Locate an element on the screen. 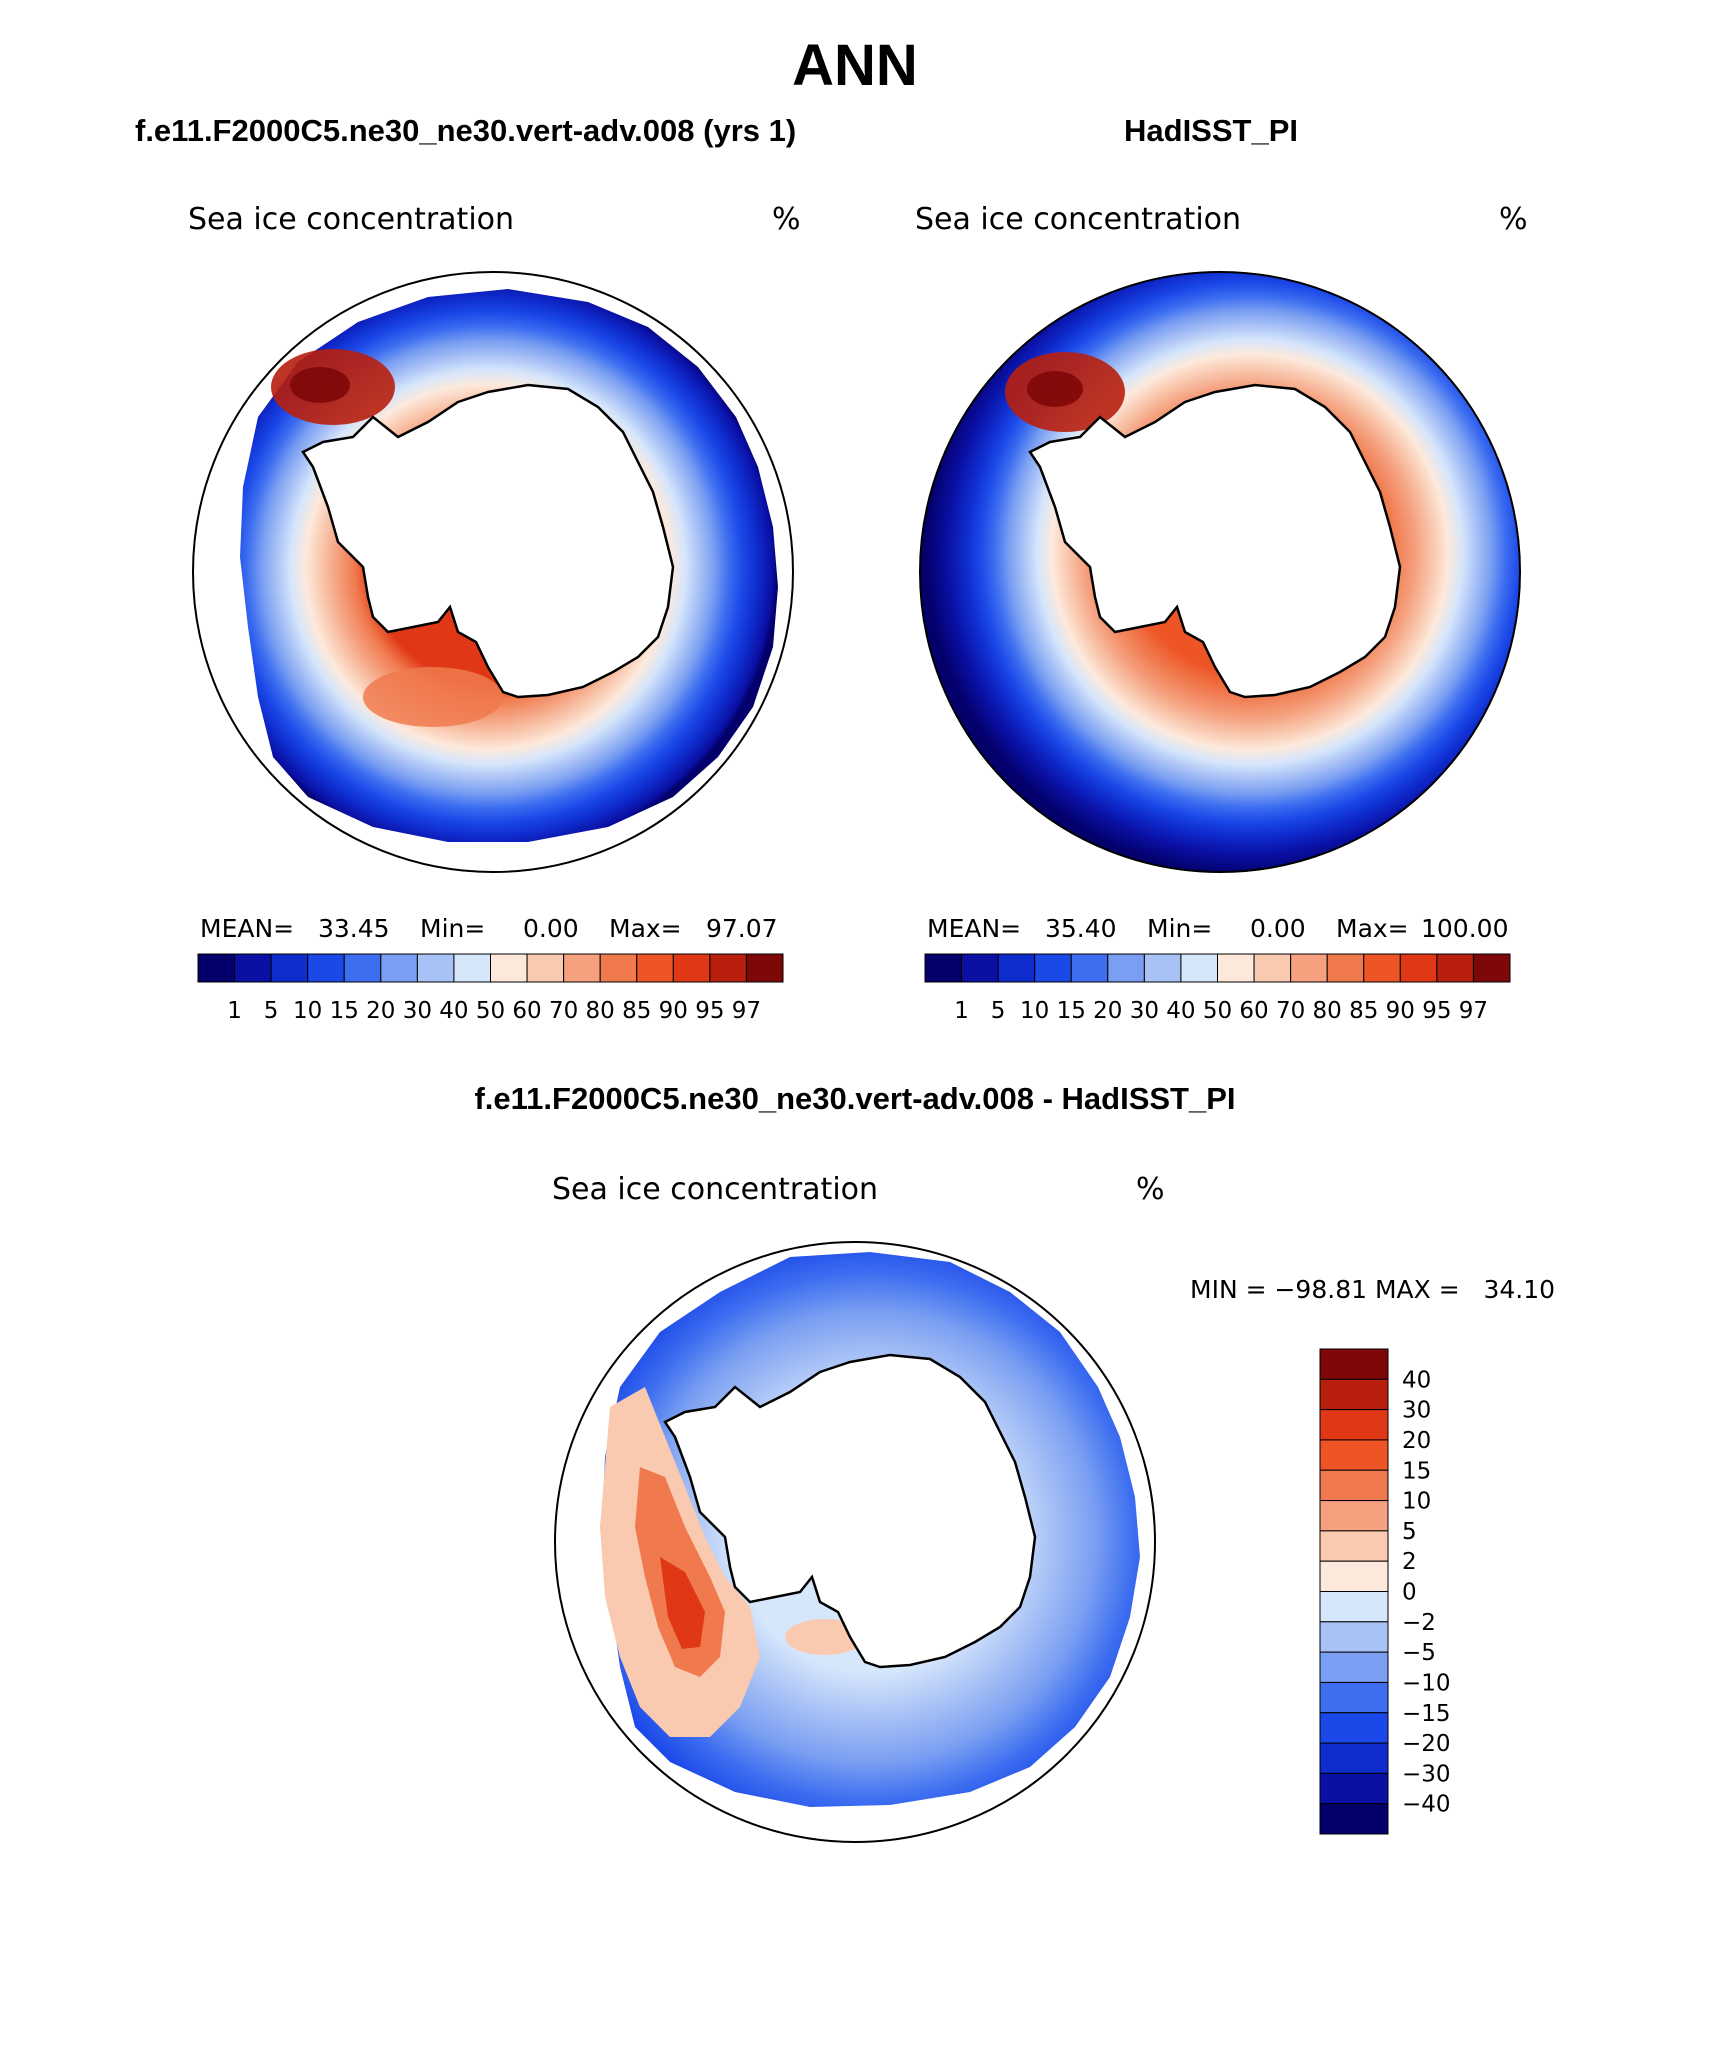  obs-colorbar-tick-label: 85 is located at coordinates (1363, 1011).